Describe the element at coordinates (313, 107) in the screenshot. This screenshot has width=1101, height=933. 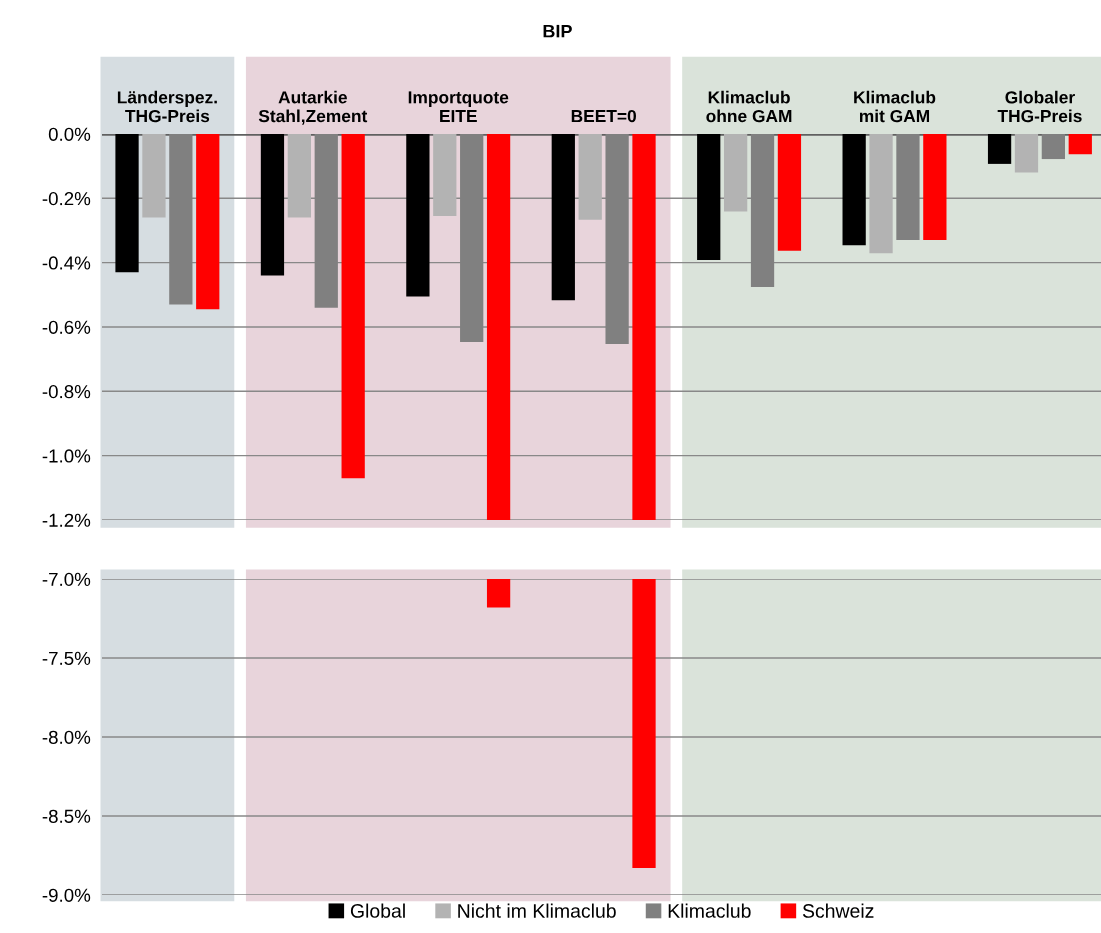
I see `x-tick-label: Autarkie Stahl,Zement` at that location.